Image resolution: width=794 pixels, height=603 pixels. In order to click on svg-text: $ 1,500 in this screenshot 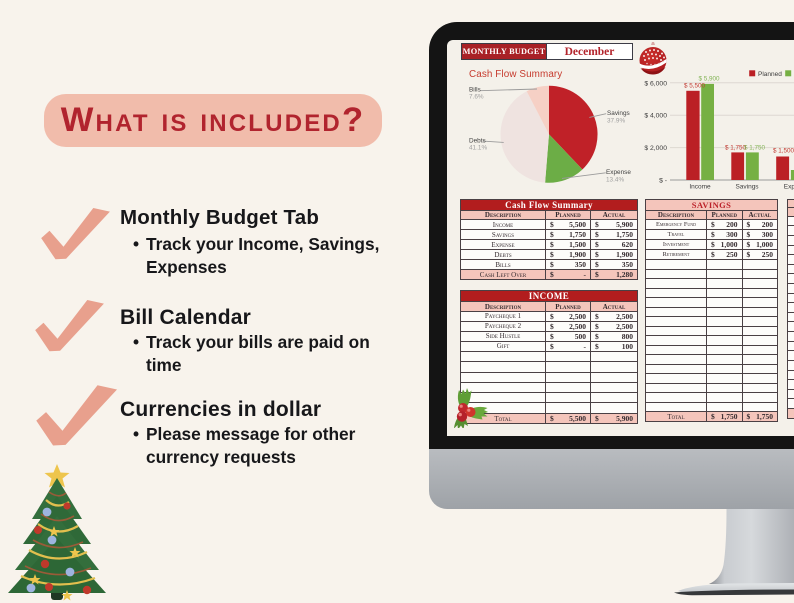, I will do `click(783, 150)`.